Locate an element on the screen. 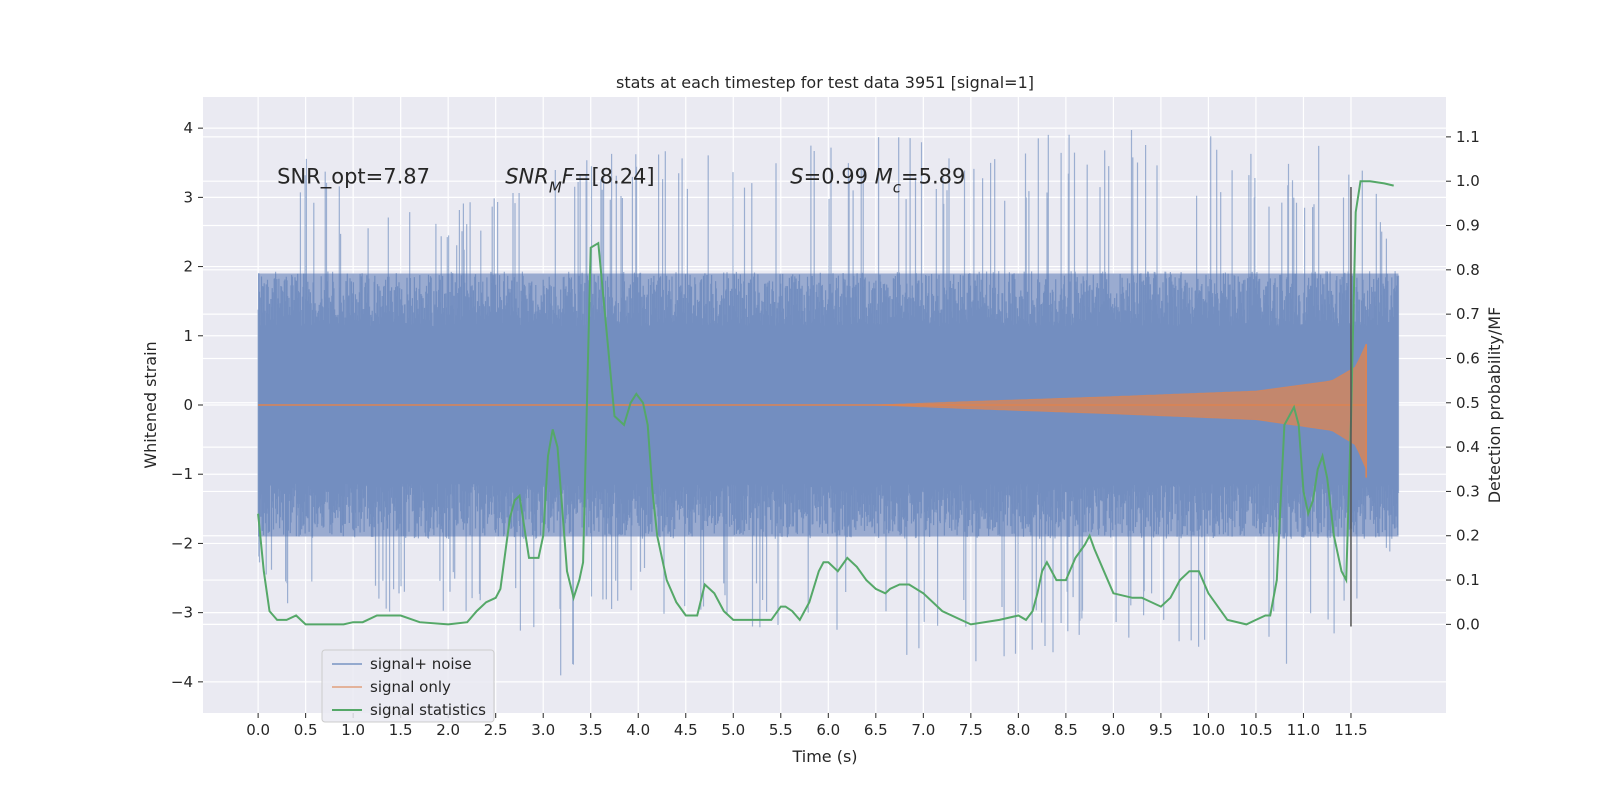 The image size is (1600, 800). y-right-tick-label: 0.9 is located at coordinates (1468, 226).